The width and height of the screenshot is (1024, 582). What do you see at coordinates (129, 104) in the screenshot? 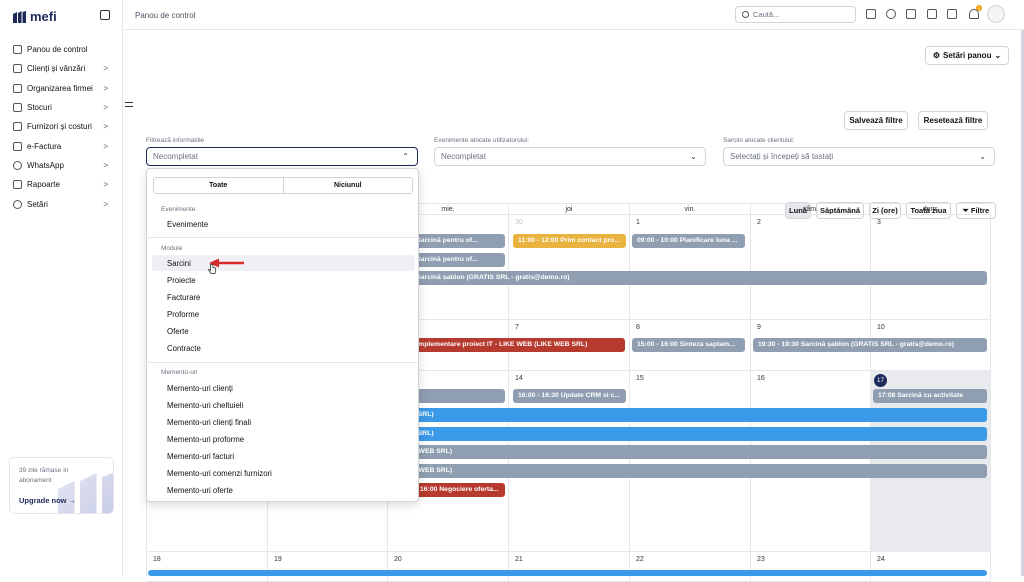
I see `menu-toggle-icon` at bounding box center [129, 104].